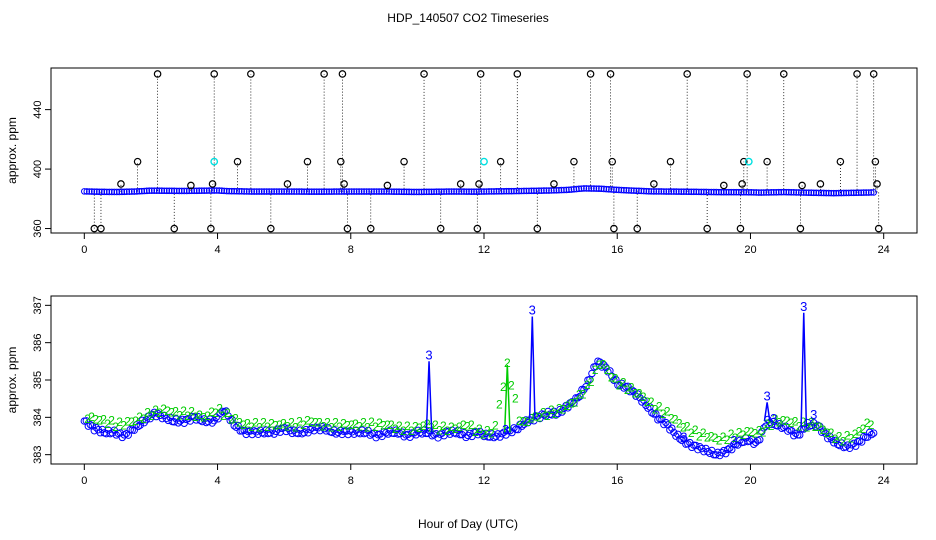 This screenshot has width=936, height=540. I want to click on cyan-point, so click(214, 161).